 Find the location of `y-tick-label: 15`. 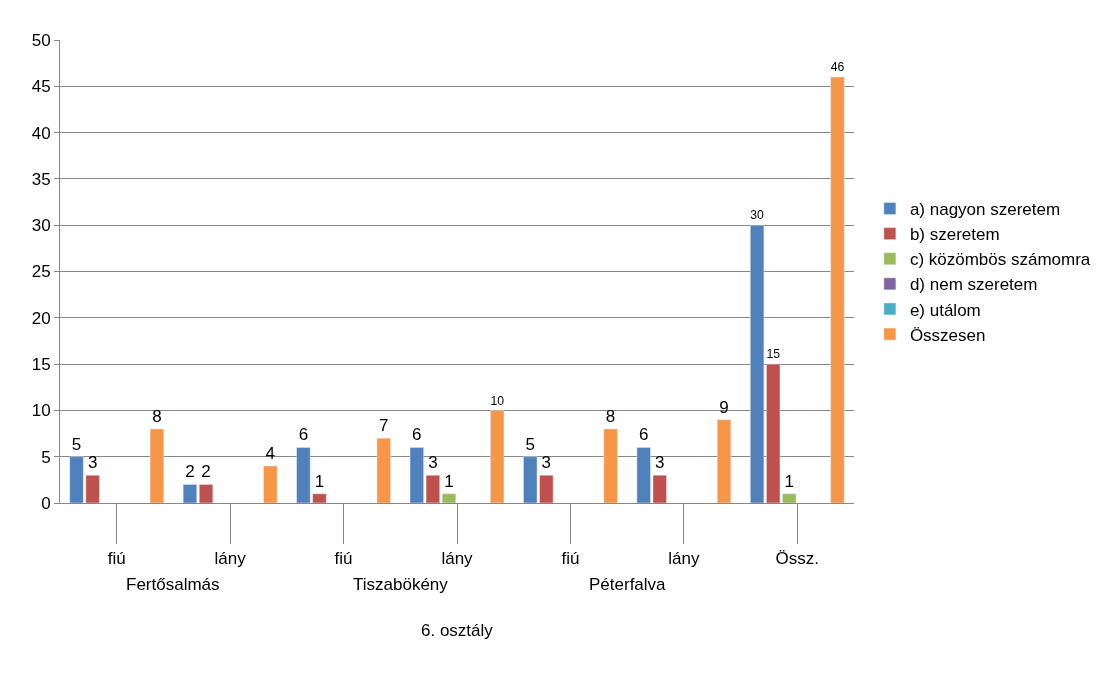

y-tick-label: 15 is located at coordinates (41, 365).